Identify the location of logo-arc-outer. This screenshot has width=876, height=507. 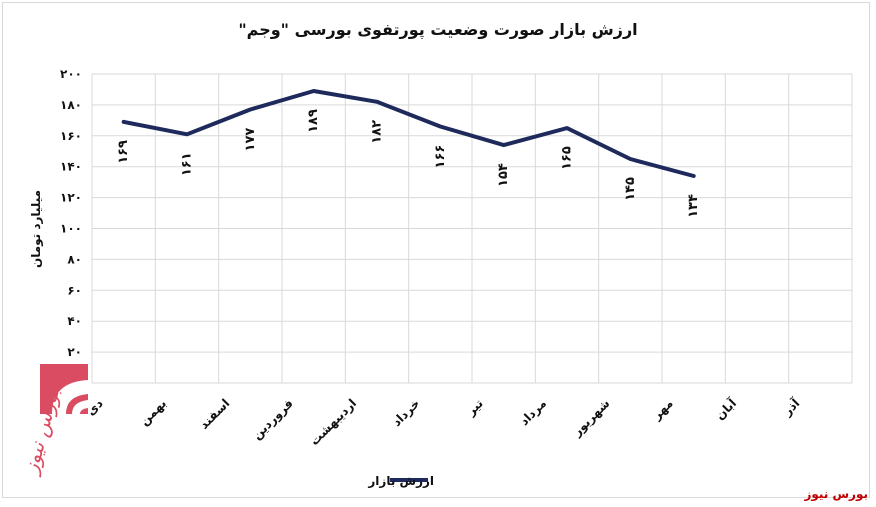
(70, 397).